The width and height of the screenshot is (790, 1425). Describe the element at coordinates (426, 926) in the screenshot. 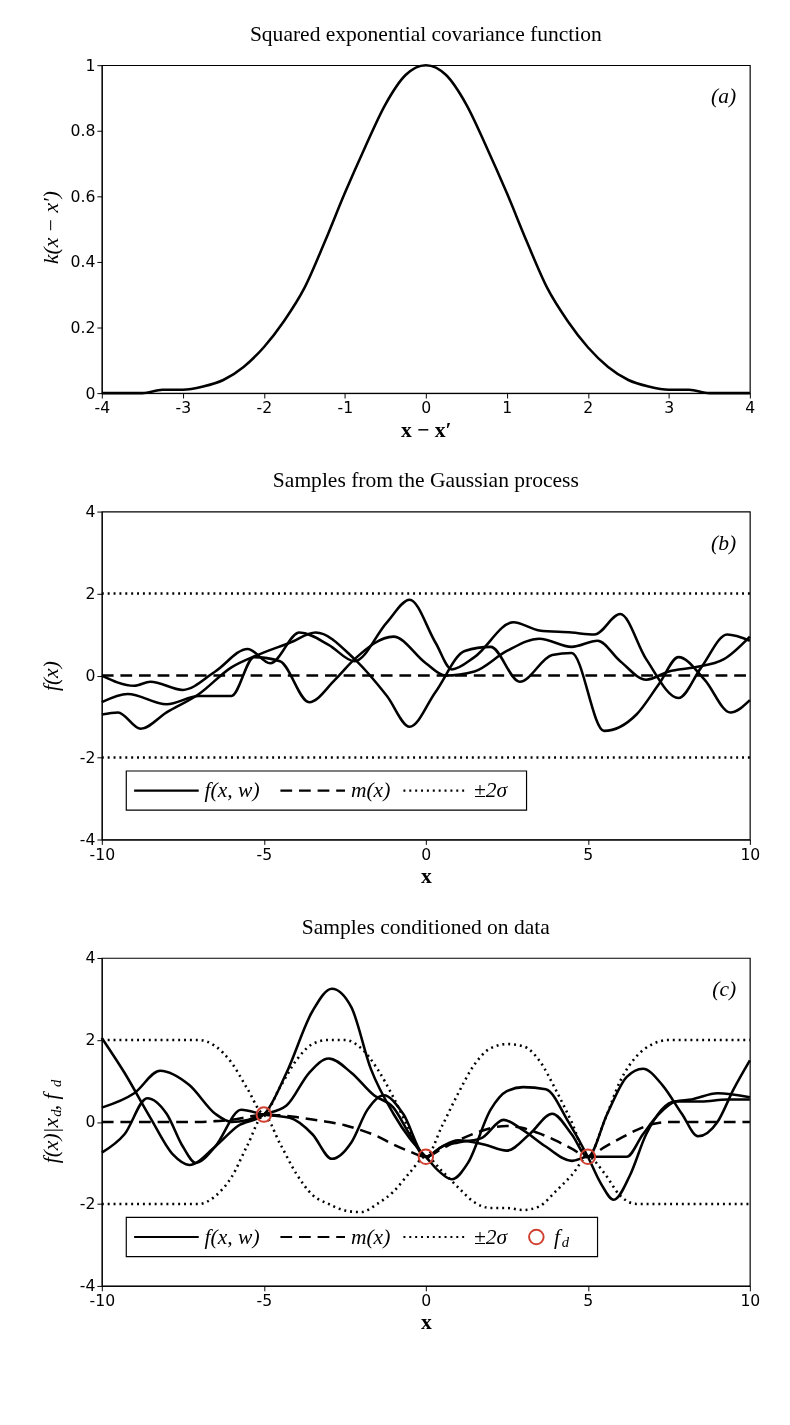

I see `chart-title: Samples conditioned on data` at that location.